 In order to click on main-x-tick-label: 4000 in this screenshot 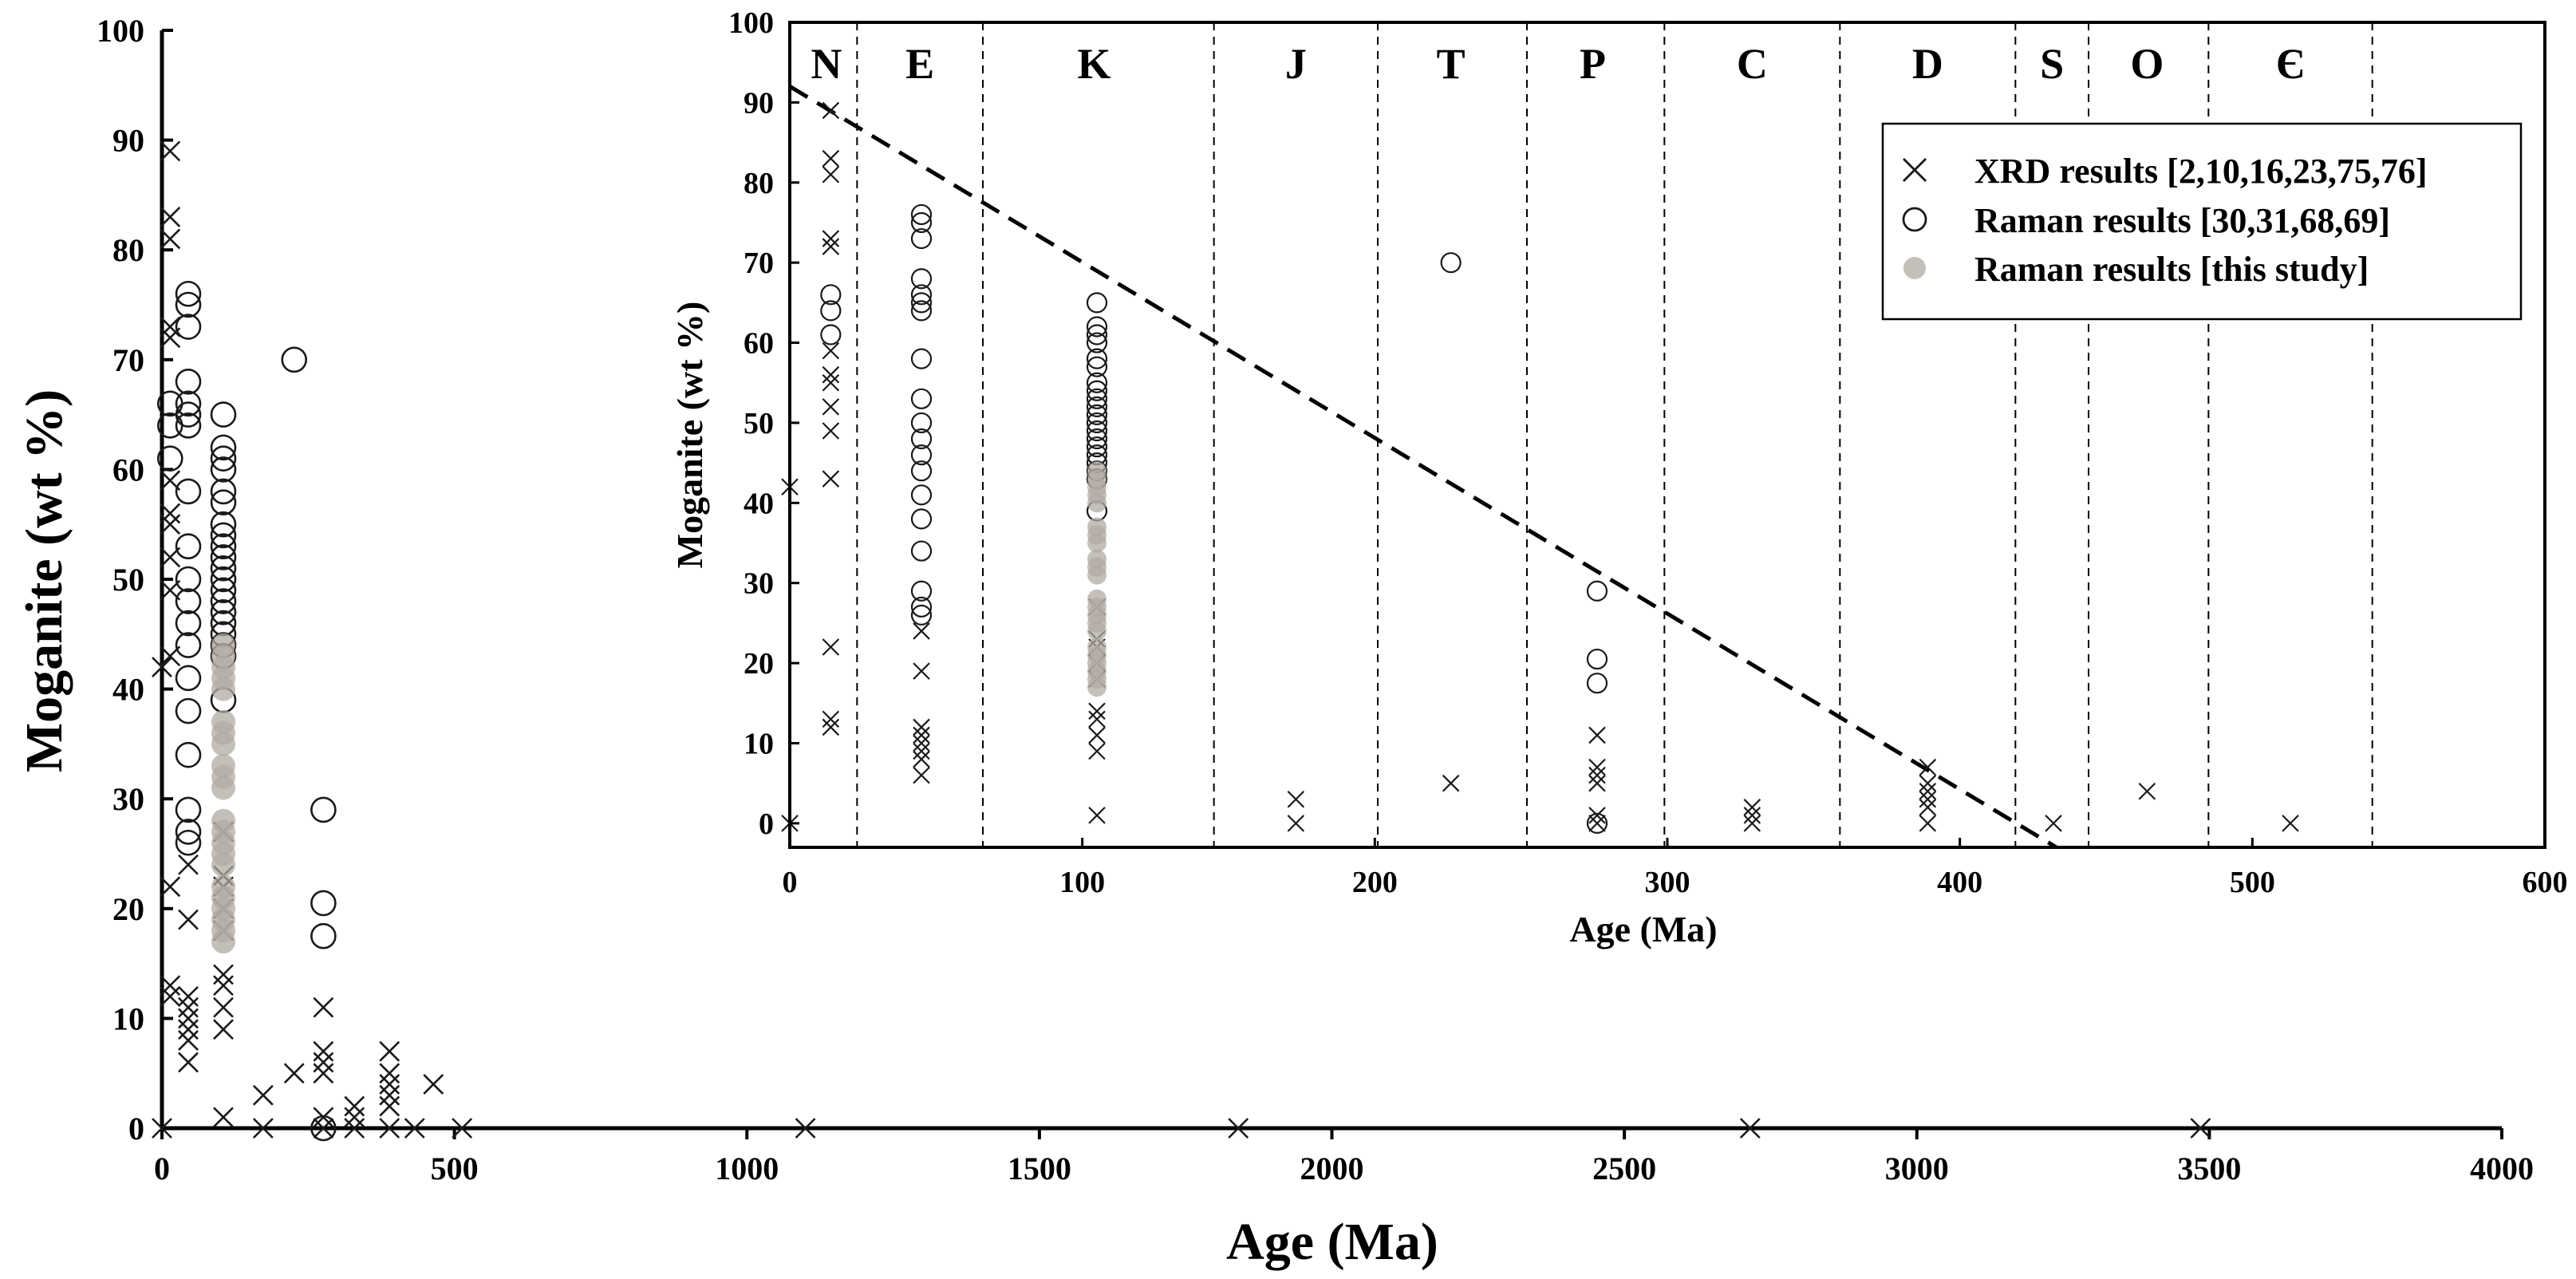, I will do `click(2502, 1168)`.